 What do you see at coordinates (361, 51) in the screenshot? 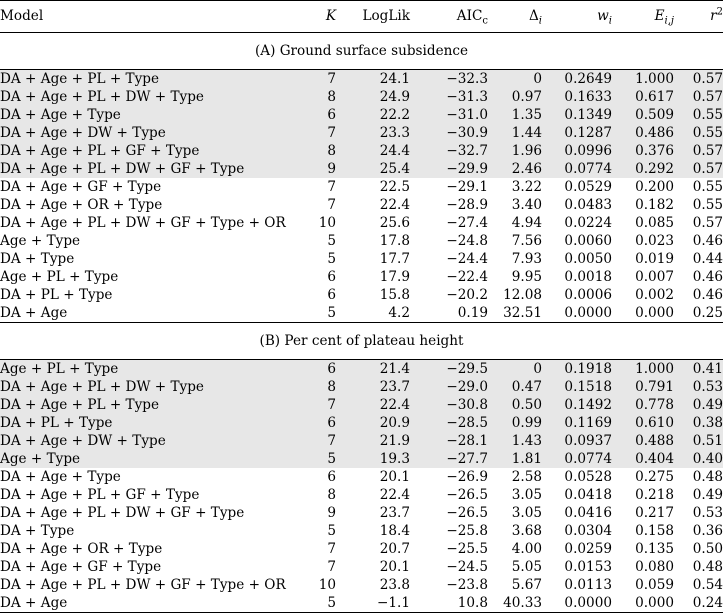
I see `section-header-row: (A) Ground surface subsidence` at bounding box center [361, 51].